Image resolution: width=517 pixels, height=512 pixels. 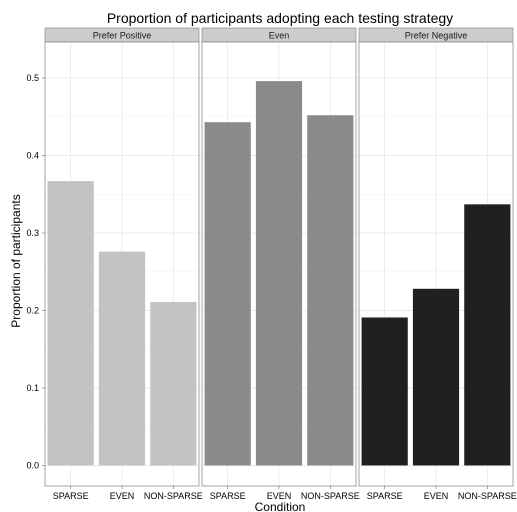 I want to click on y-tick-label: 0.2, so click(x=32, y=310).